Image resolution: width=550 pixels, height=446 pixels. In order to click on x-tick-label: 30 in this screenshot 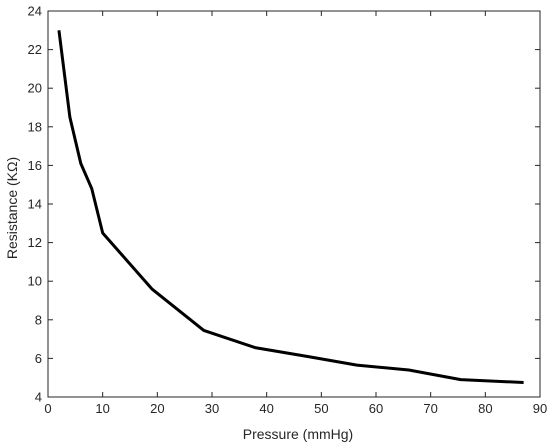, I will do `click(212, 408)`.